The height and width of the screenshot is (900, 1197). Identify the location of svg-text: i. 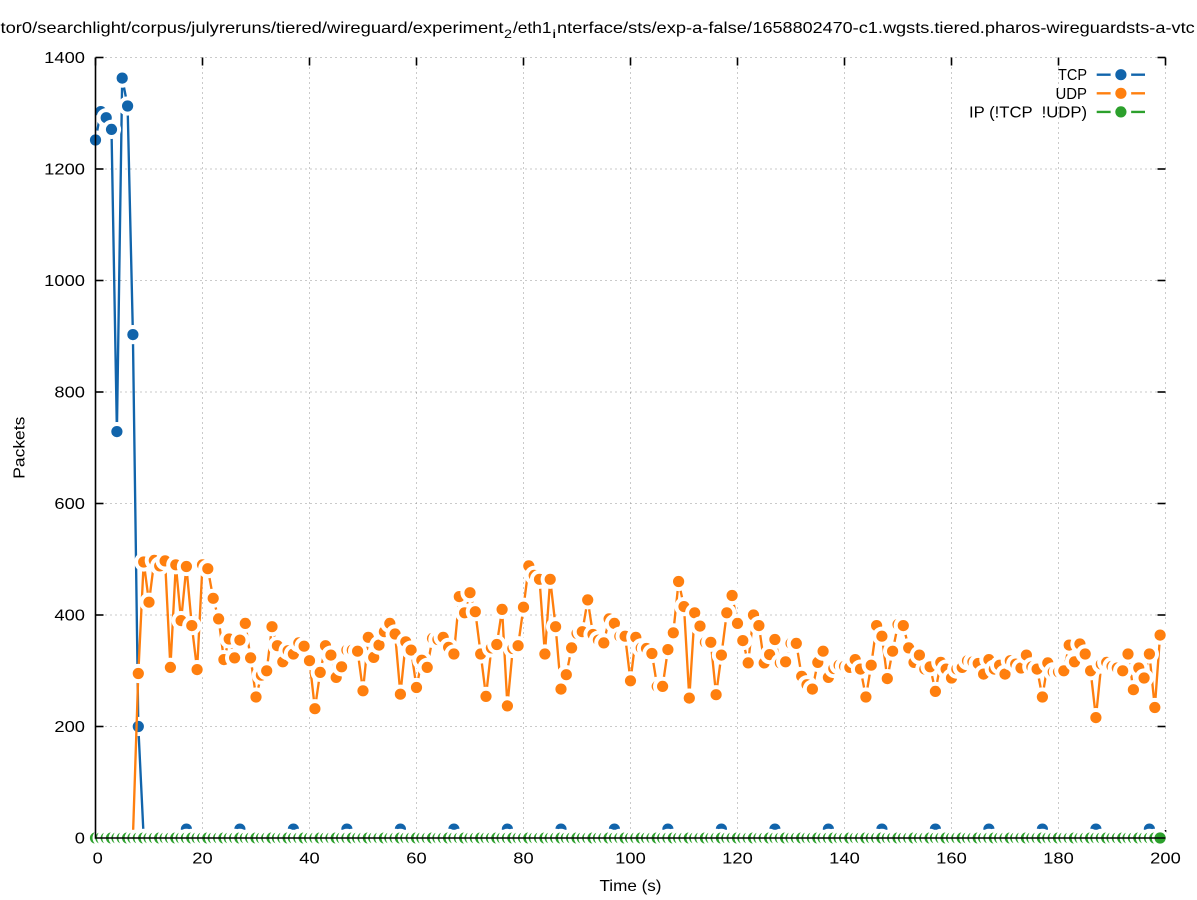
(554, 34).